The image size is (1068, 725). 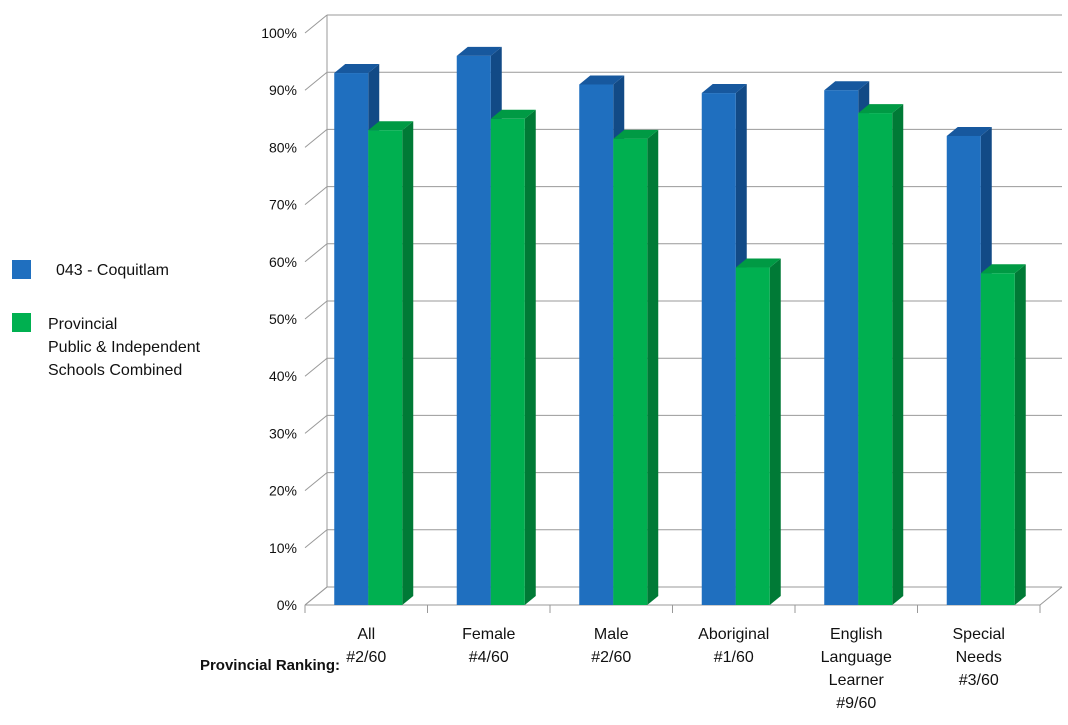 I want to click on x-tick-label: Language, so click(x=856, y=657).